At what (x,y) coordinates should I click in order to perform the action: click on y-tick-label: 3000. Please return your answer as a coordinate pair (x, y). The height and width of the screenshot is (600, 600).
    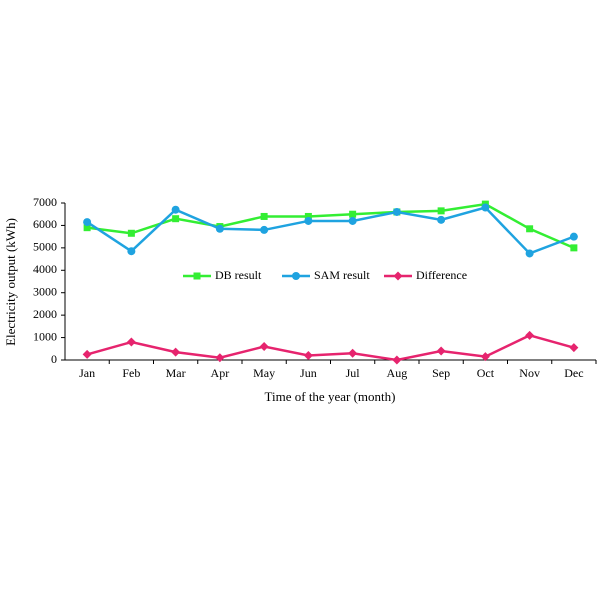
    Looking at the image, I should click on (45, 291).